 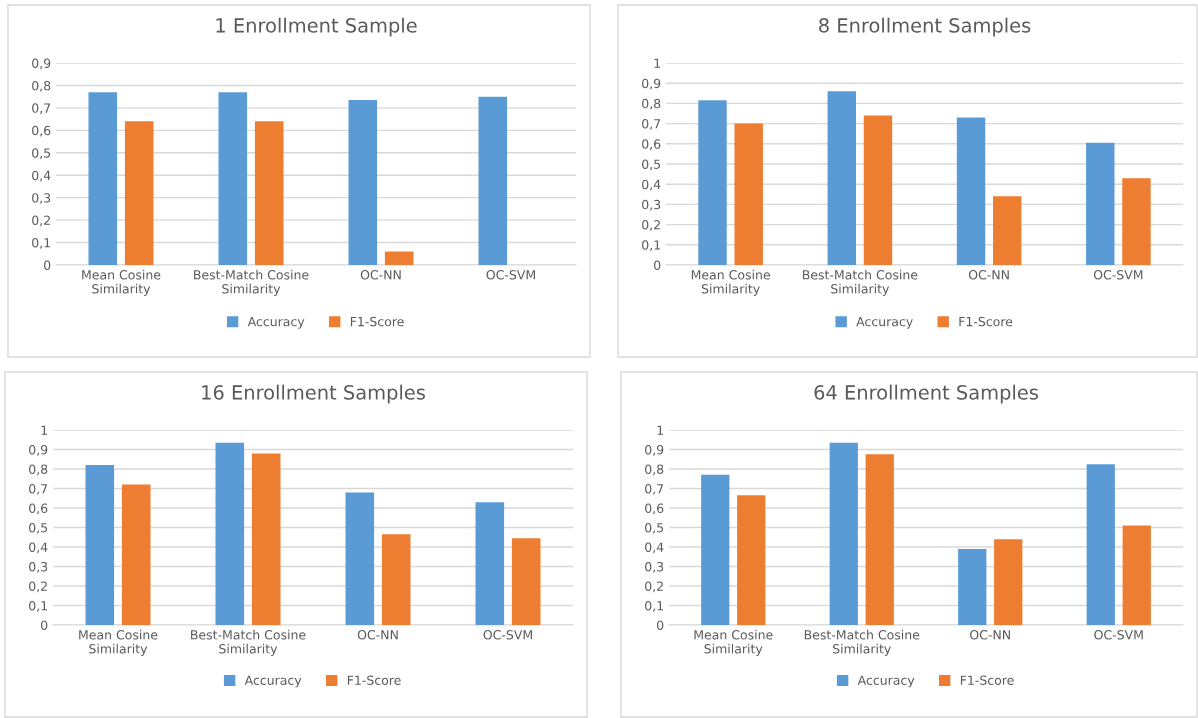 What do you see at coordinates (316, 27) in the screenshot?
I see `chart-title: 1 Enrollment Sample` at bounding box center [316, 27].